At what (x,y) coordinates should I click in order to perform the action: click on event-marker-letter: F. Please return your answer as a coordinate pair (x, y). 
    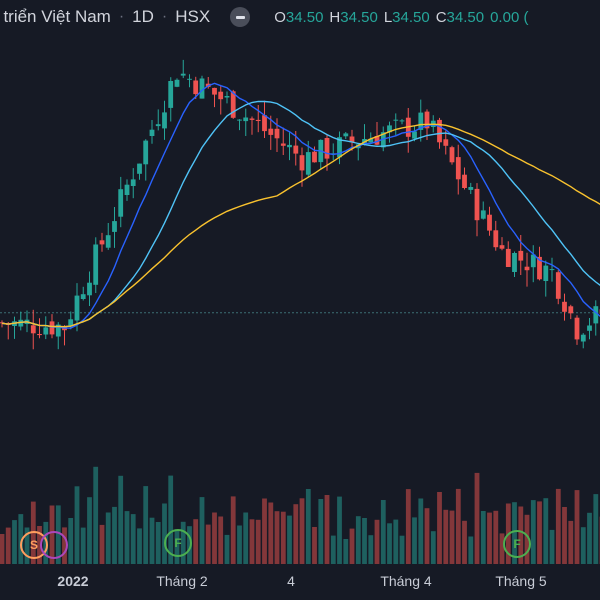
    Looking at the image, I should click on (517, 544).